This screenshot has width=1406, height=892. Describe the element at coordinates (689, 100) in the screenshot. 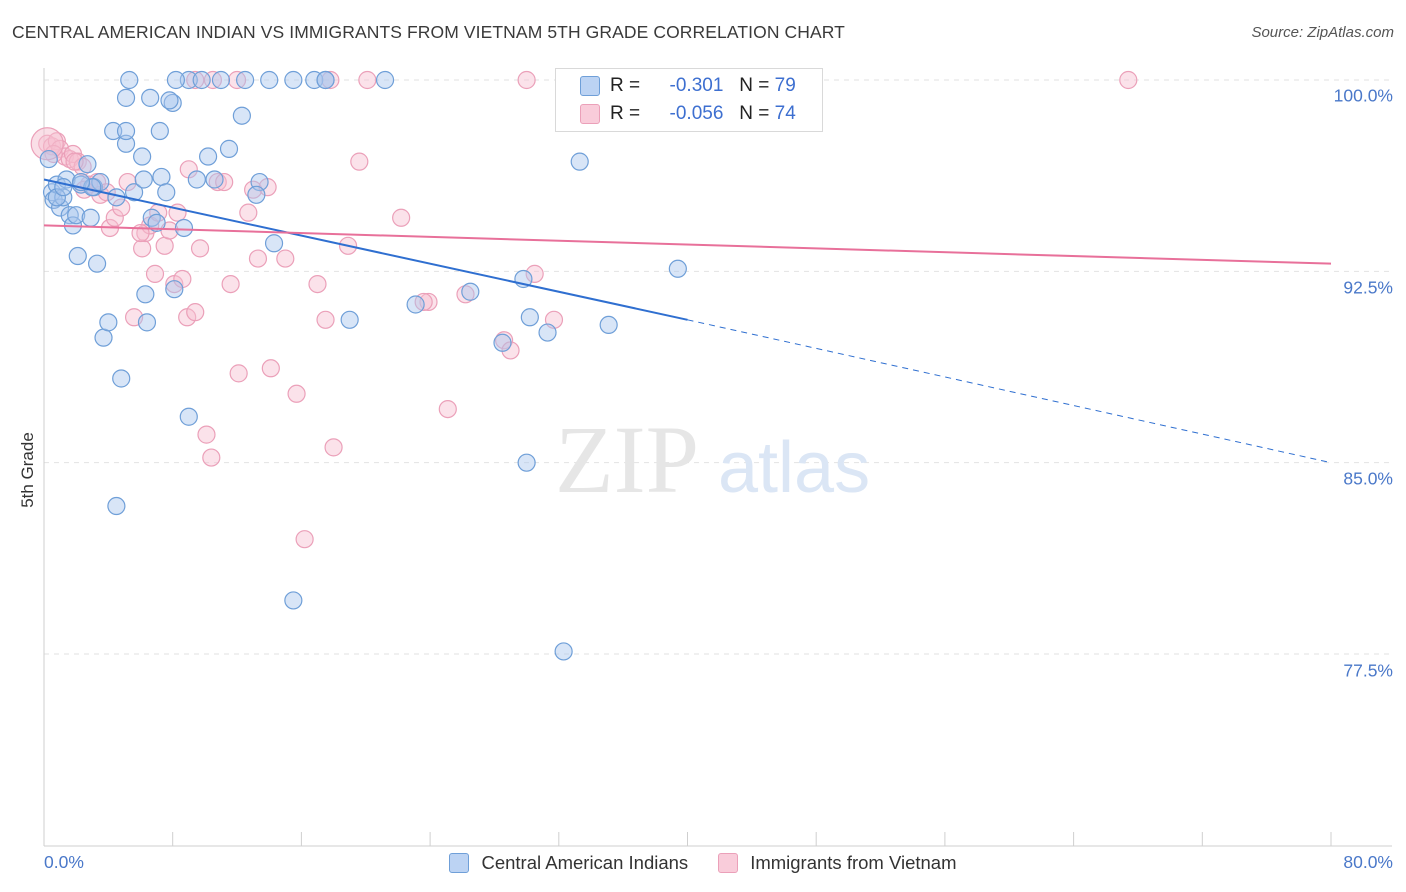

I see `stats-legend: R = -0.301 N = 79 R = -0.056 N = 74` at that location.